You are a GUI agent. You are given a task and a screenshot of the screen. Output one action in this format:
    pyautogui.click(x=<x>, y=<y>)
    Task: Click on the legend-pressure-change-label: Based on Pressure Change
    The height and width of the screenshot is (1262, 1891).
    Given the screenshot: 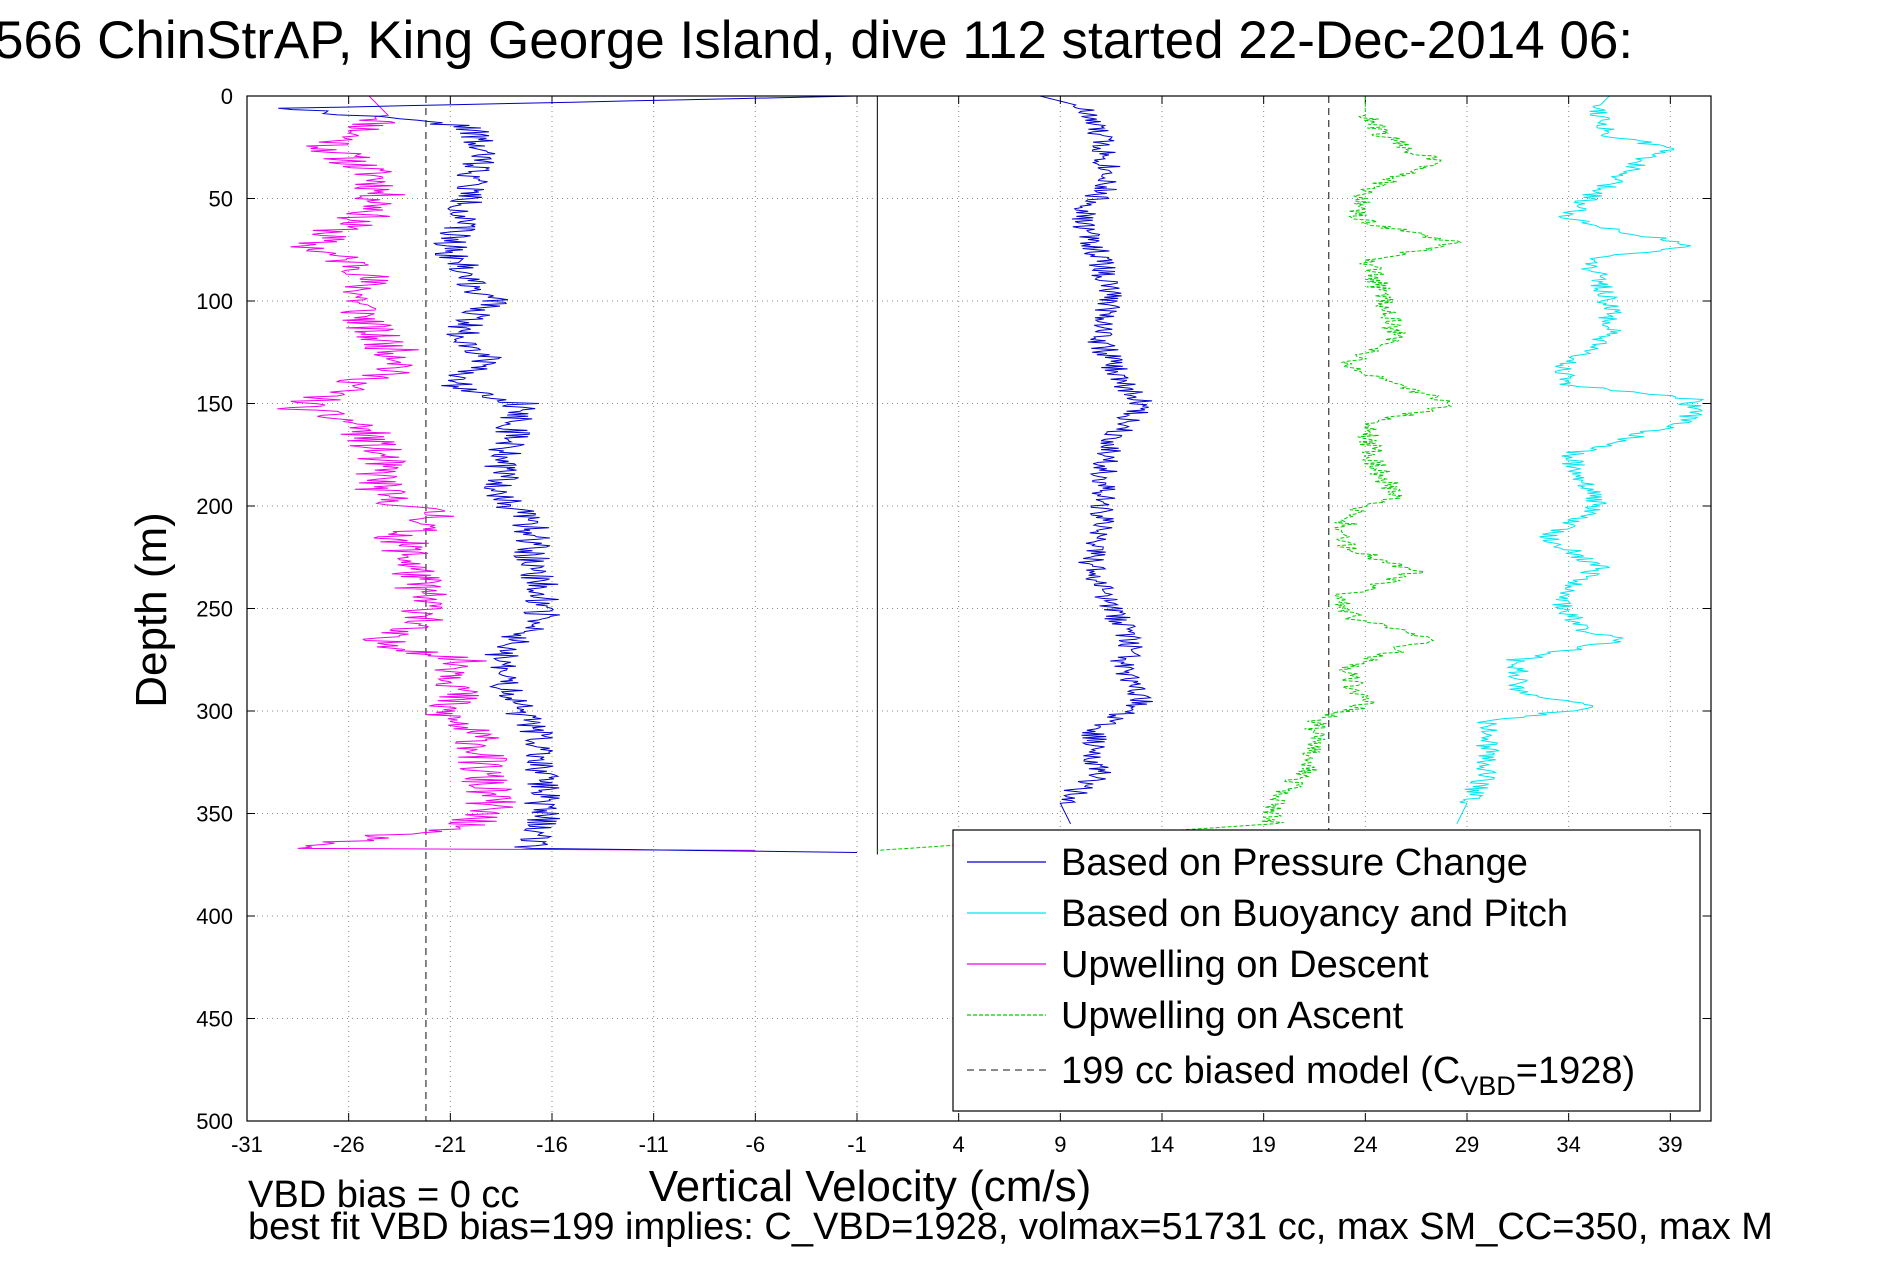 What is the action you would take?
    pyautogui.click(x=1294, y=863)
    